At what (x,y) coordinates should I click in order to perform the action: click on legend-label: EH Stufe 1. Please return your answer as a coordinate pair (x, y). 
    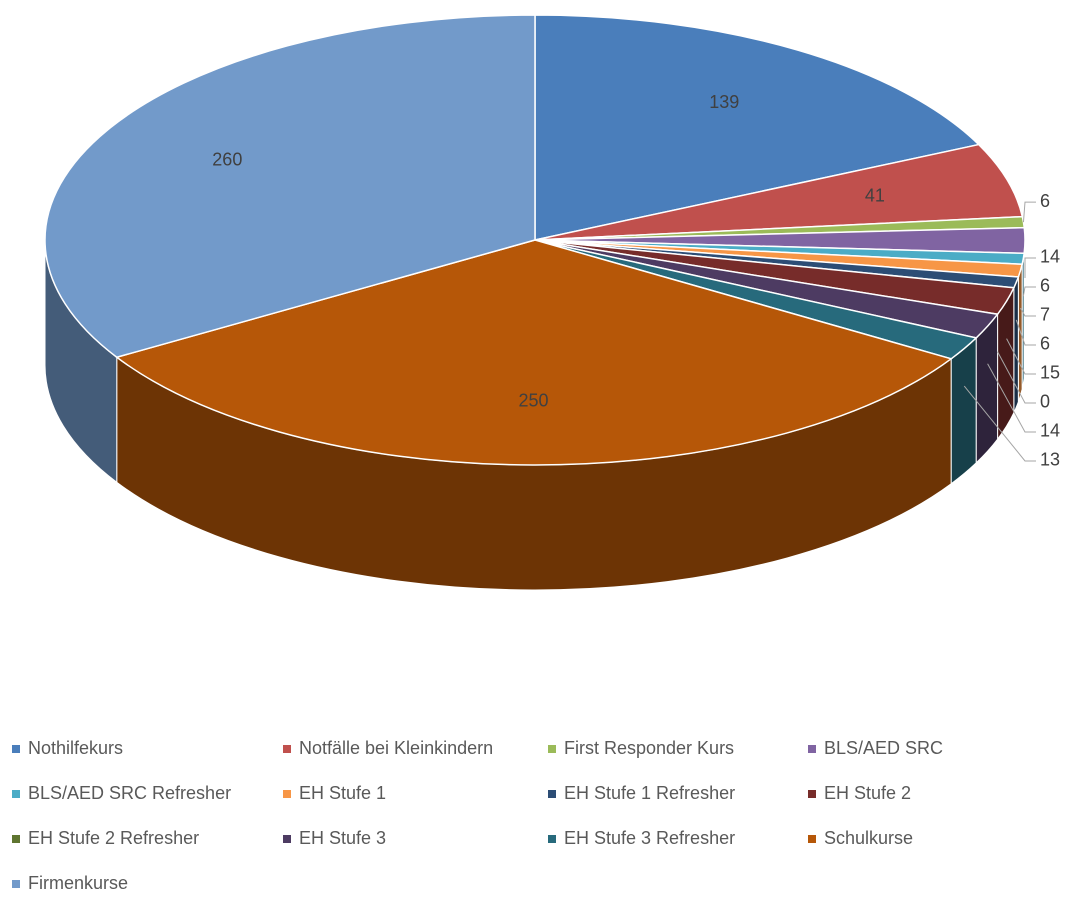
    Looking at the image, I should click on (342, 793).